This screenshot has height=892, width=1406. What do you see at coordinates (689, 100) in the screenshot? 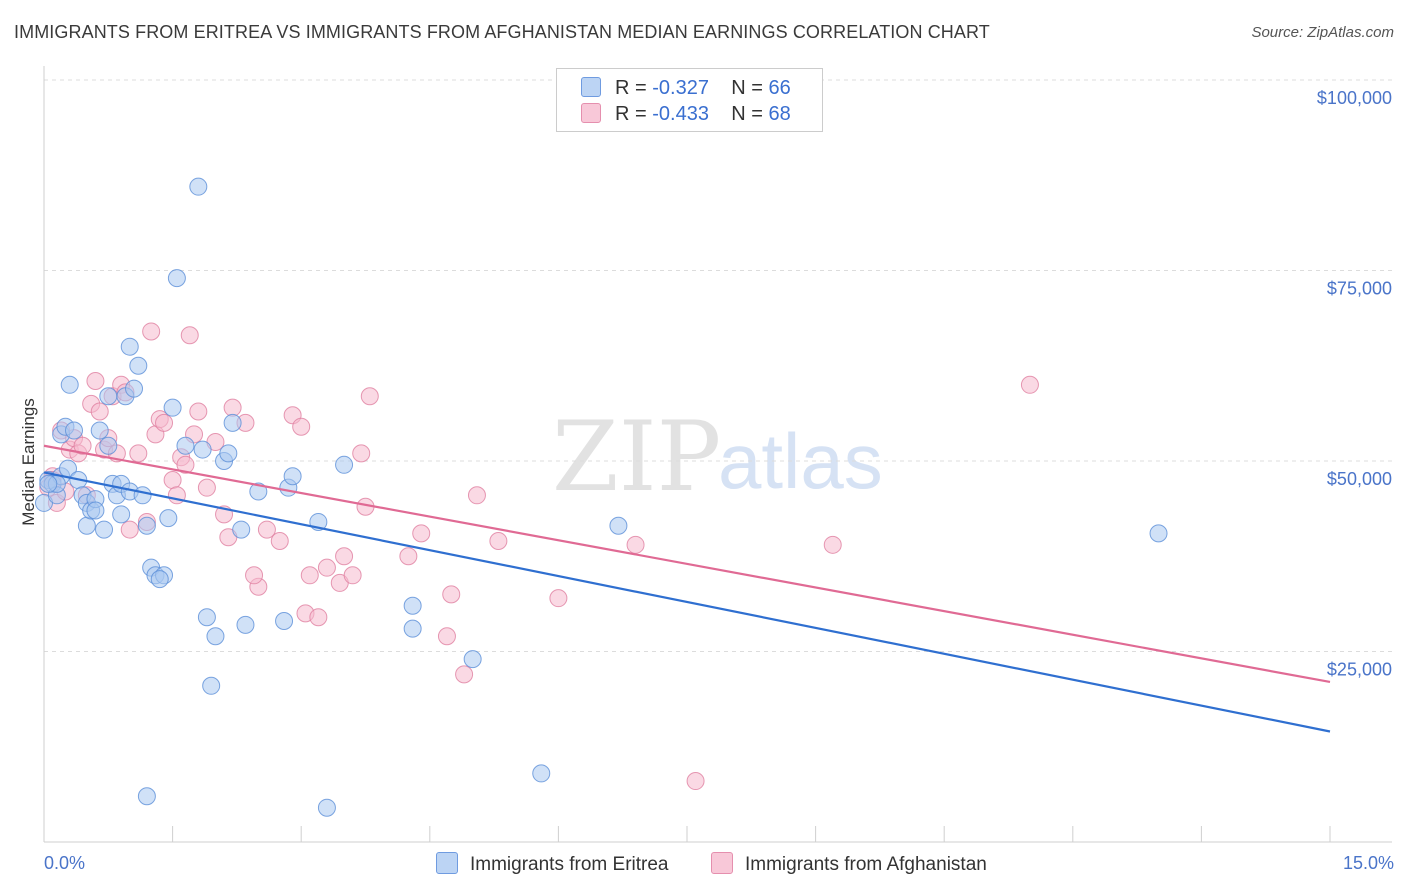
I see `correlation-legend: R = -0.327 N = 66 R = -0.433 N = 68` at bounding box center [689, 100].